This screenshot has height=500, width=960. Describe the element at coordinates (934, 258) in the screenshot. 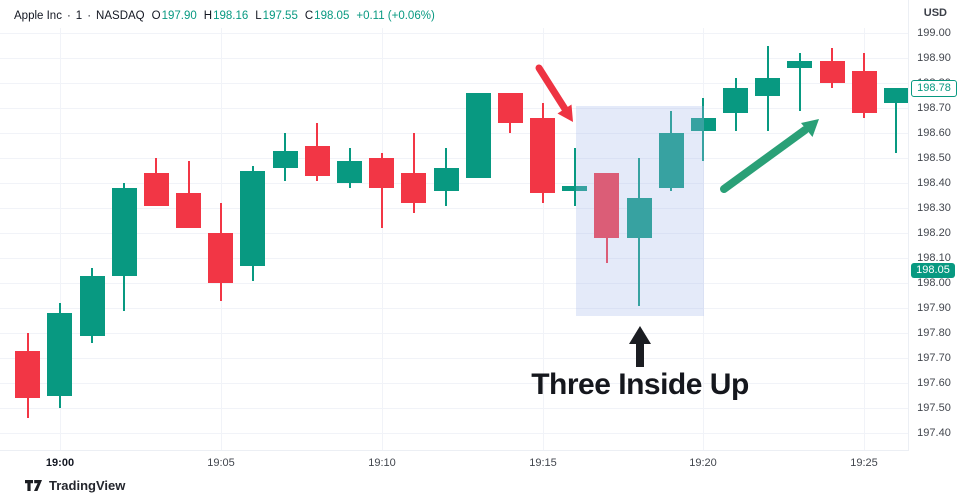

I see `price-tick-label: 198.10` at that location.